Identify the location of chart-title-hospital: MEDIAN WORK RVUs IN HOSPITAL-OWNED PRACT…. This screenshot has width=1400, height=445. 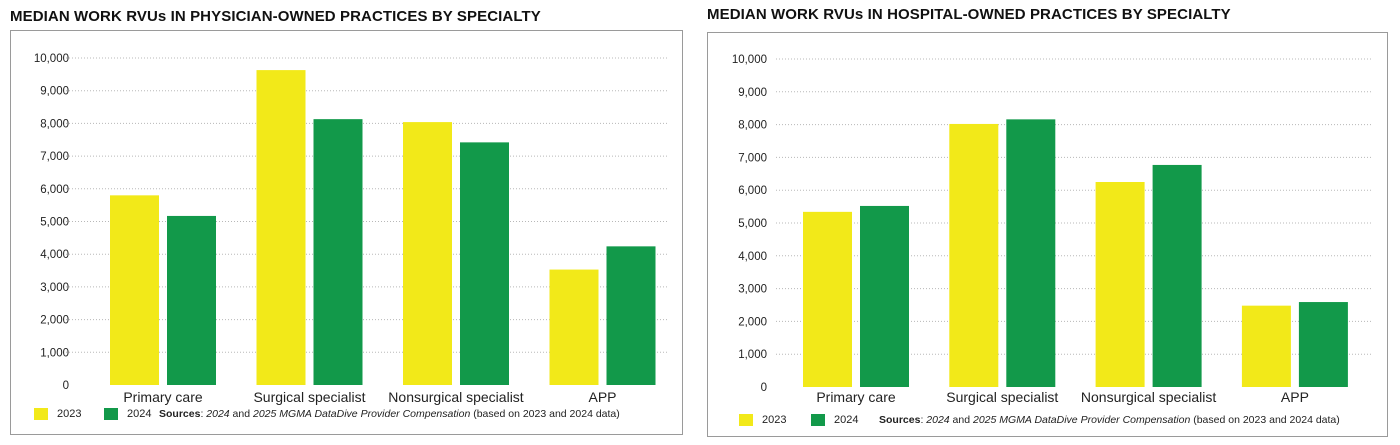
(969, 14).